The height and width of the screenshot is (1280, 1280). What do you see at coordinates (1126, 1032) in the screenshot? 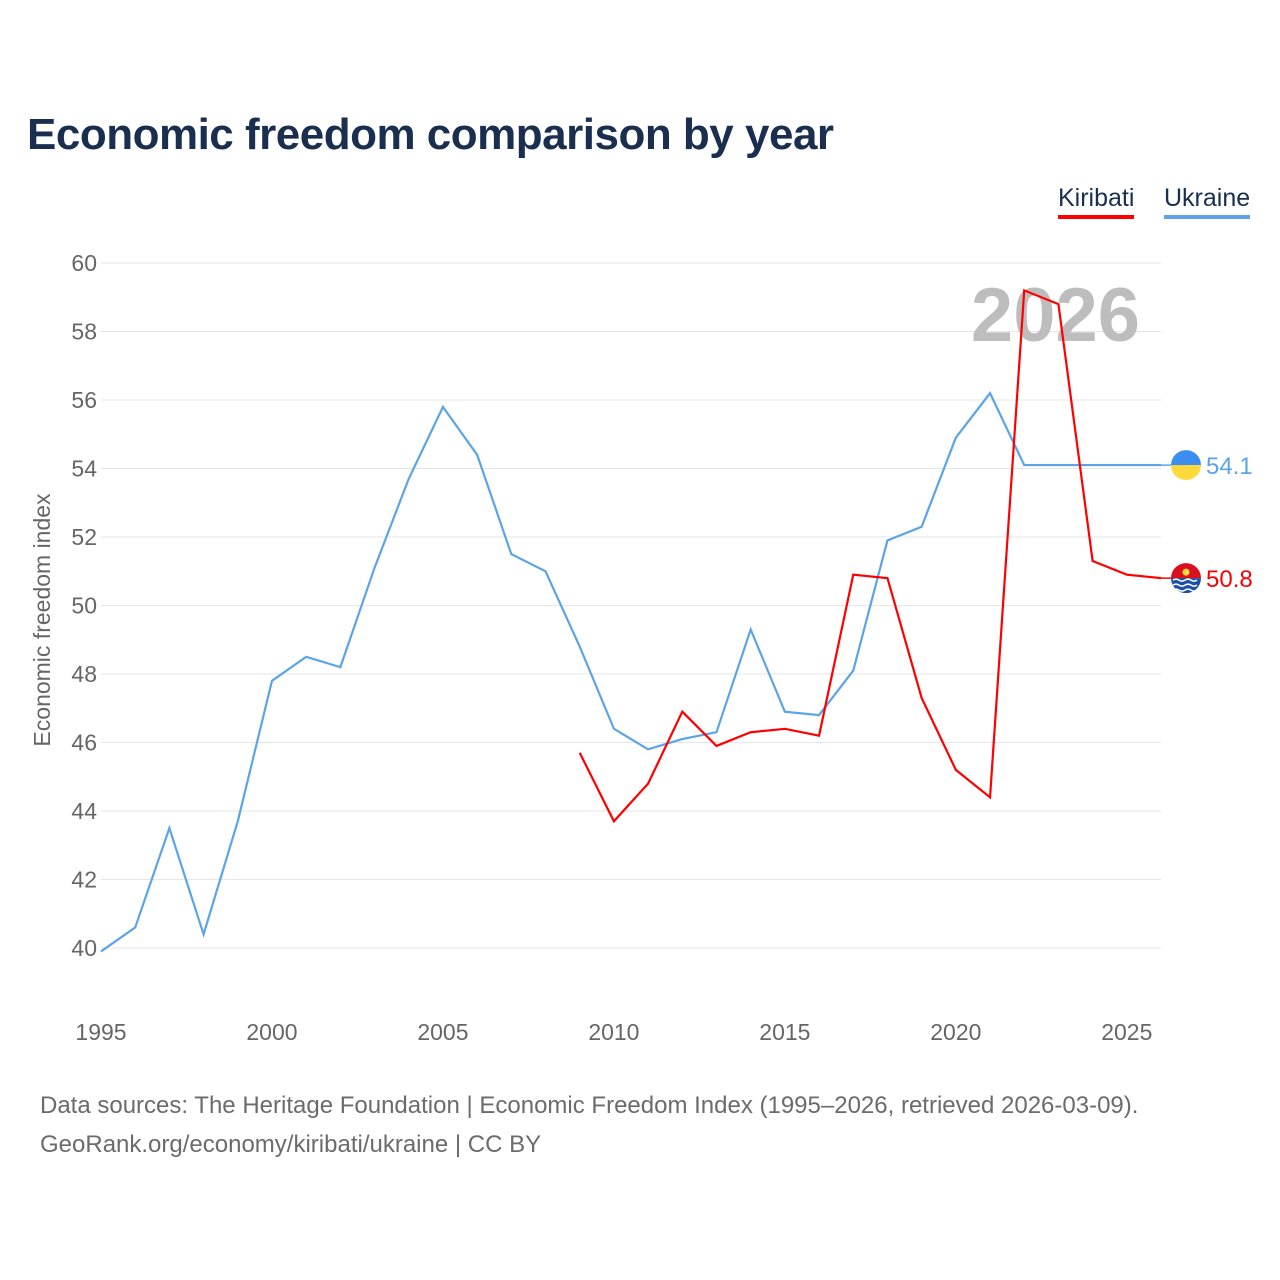
I see `x-tick-label: 2025` at bounding box center [1126, 1032].